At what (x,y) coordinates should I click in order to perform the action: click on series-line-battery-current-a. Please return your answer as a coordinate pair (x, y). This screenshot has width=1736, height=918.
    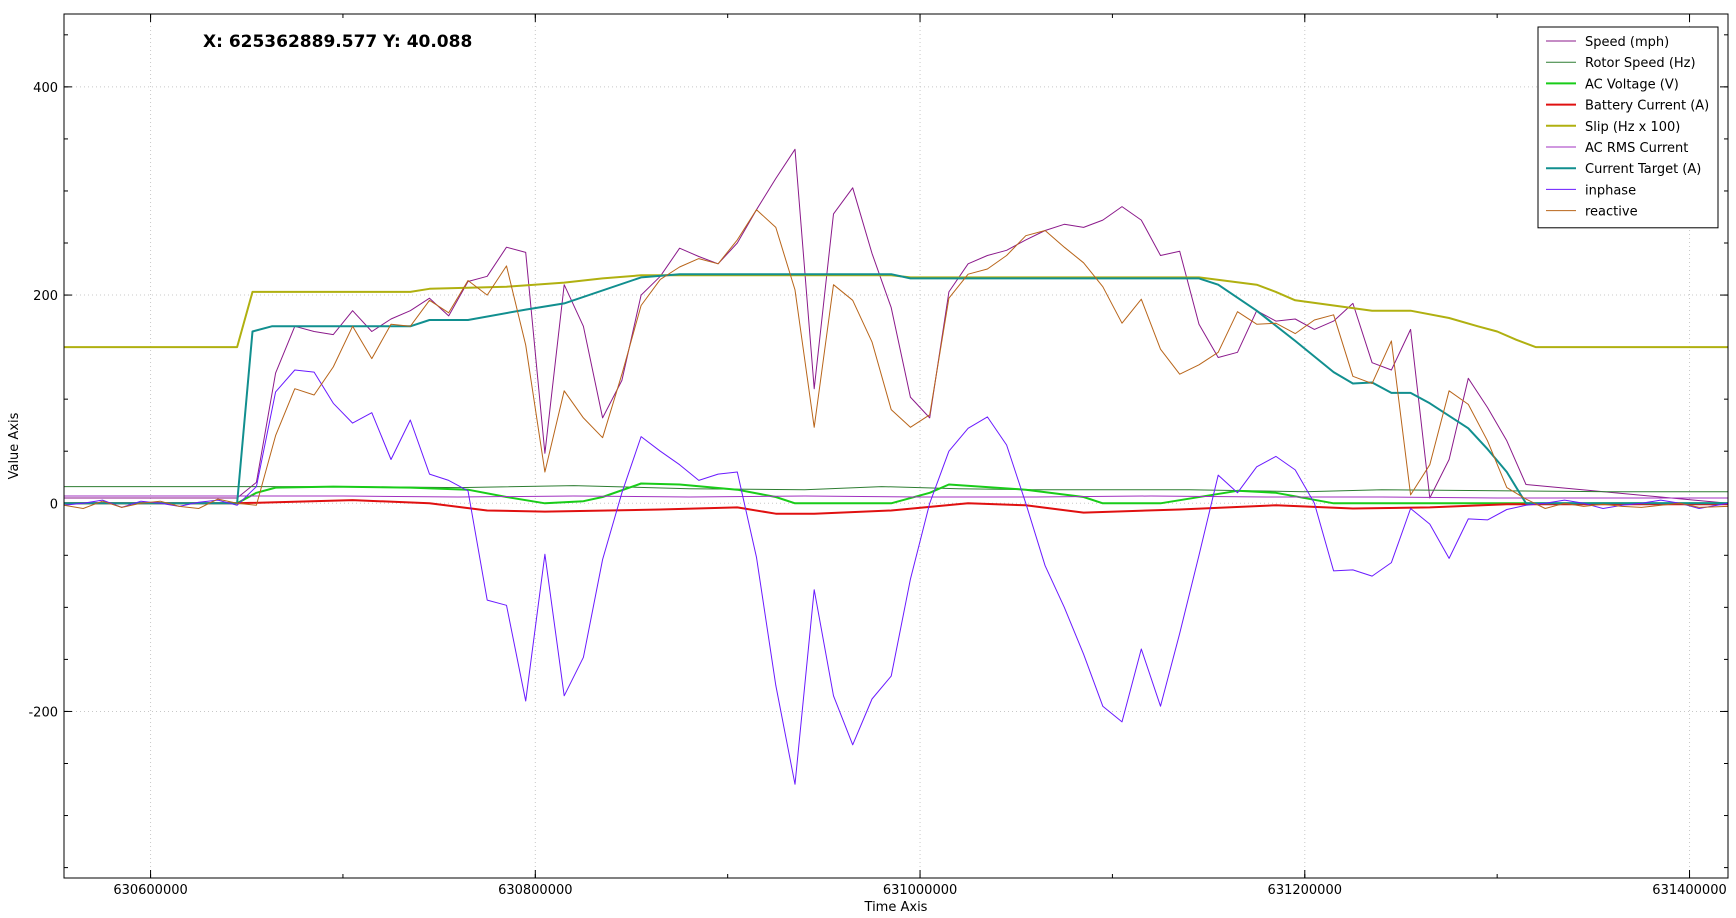
    Looking at the image, I should click on (896, 507).